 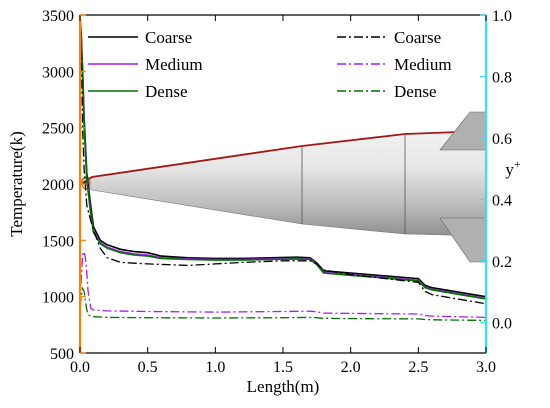 I want to click on legend-right: Coarse Medium Dense, so click(x=394, y=64).